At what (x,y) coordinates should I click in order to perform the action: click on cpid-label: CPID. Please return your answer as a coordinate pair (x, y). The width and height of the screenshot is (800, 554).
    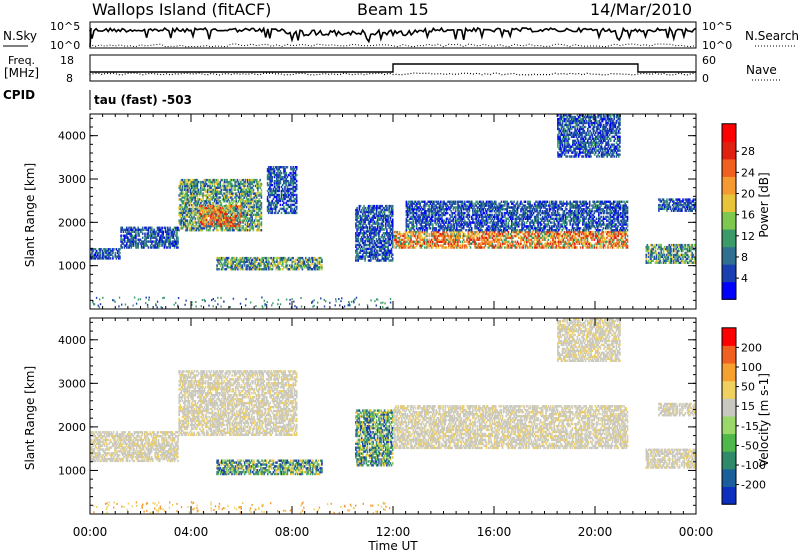
    Looking at the image, I should click on (19, 95).